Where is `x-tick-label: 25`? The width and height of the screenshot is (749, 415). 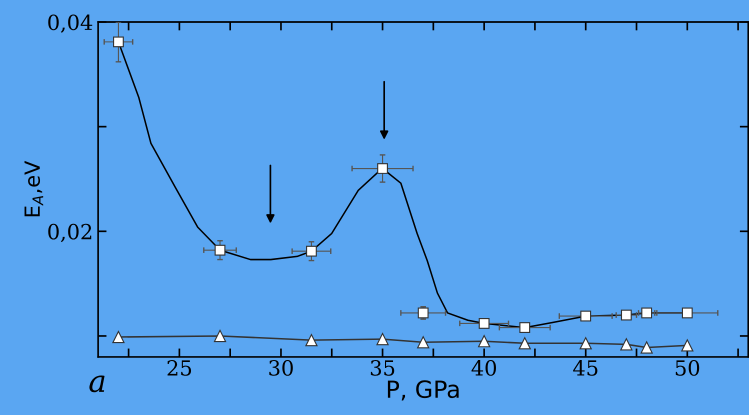 x-tick-label: 25 is located at coordinates (180, 368).